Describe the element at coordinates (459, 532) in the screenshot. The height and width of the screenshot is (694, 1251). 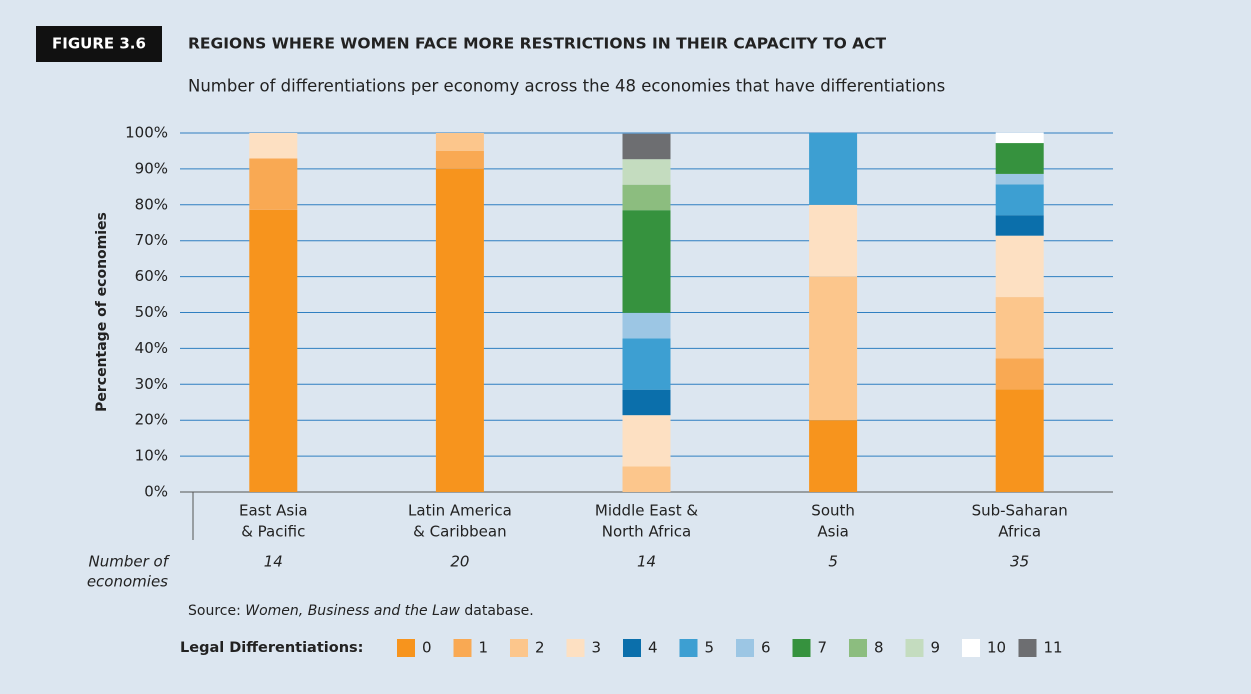
I see `x-tick-label: & Caribbean` at that location.